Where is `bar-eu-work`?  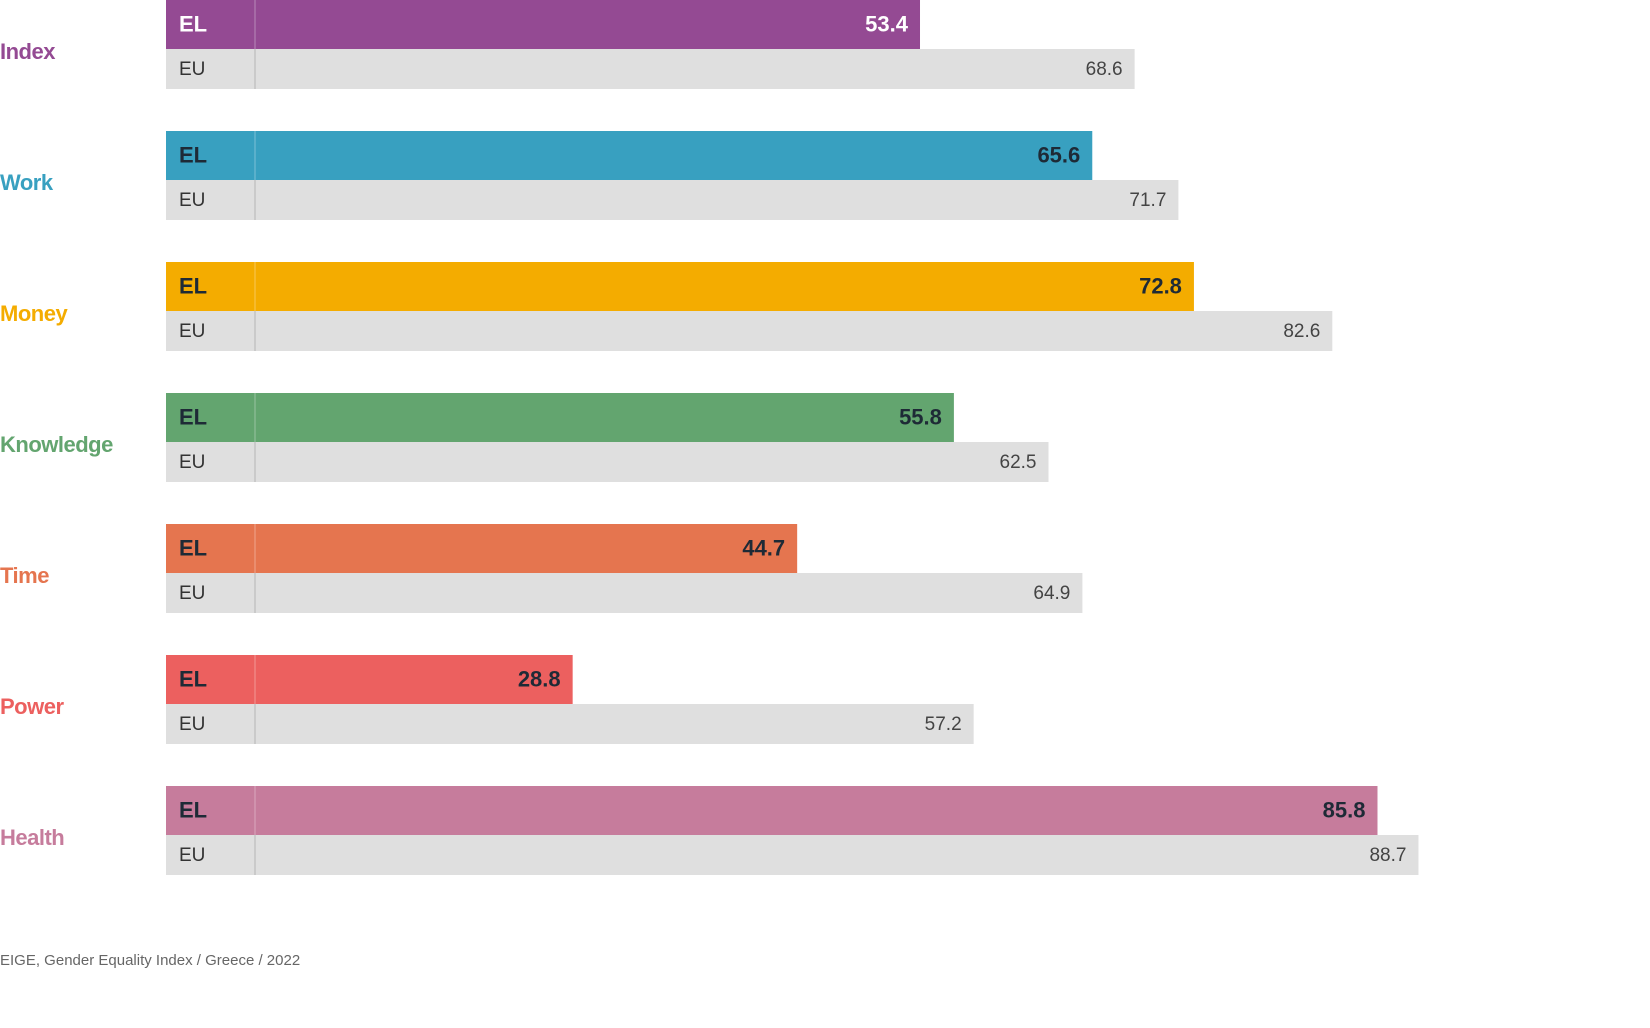
bar-eu-work is located at coordinates (672, 200).